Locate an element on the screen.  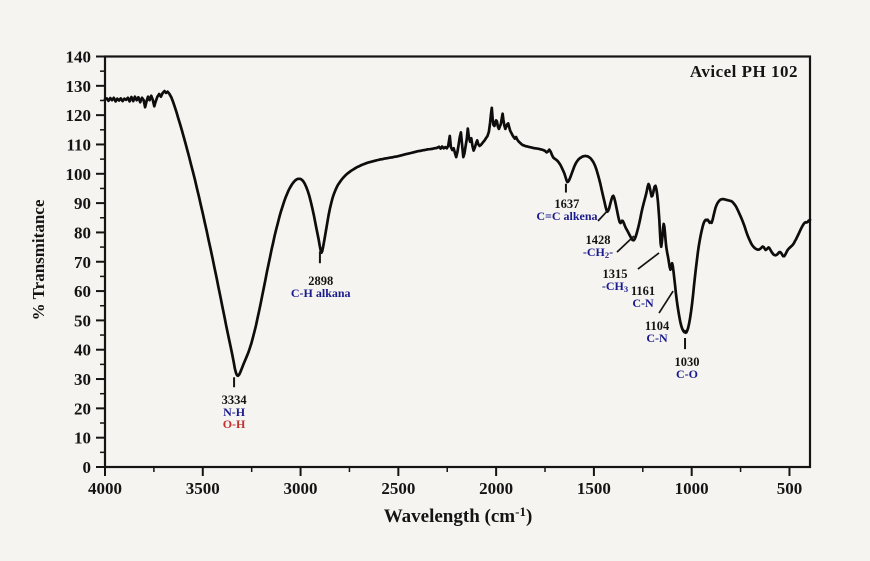
x-axis-label: Wavelength (cm-1) is located at coordinates (458, 516).